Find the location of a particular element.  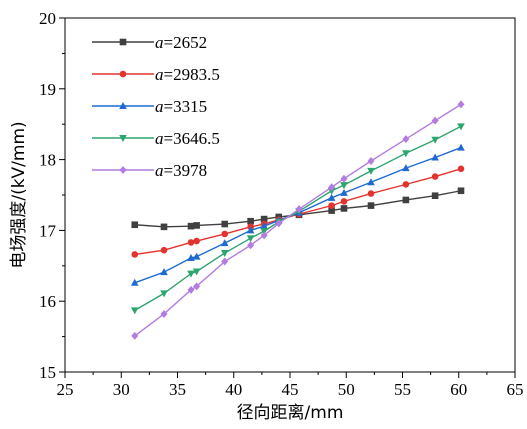

x-tick-label: 50 is located at coordinates (346, 389).